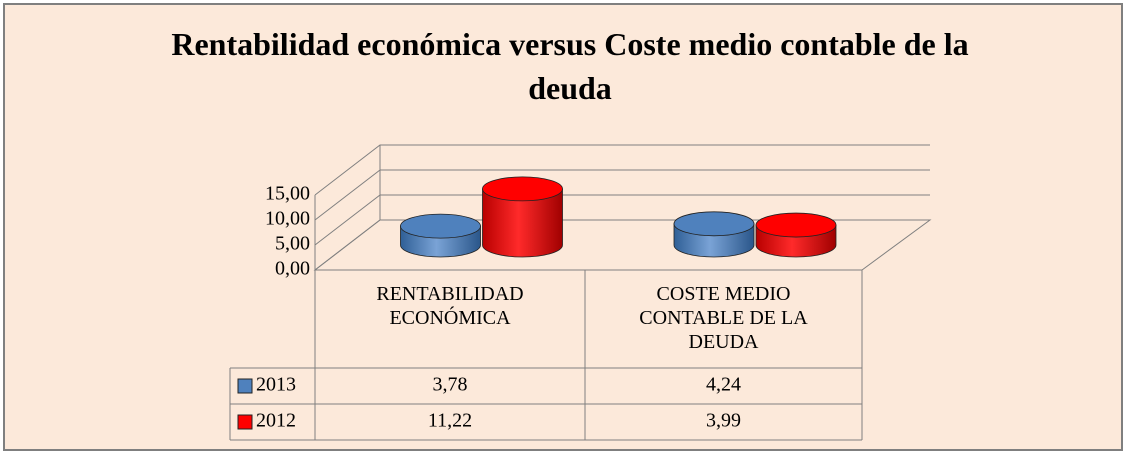 This screenshot has width=1129, height=454. Describe the element at coordinates (276, 385) in the screenshot. I see `legend-label: 2013` at that location.